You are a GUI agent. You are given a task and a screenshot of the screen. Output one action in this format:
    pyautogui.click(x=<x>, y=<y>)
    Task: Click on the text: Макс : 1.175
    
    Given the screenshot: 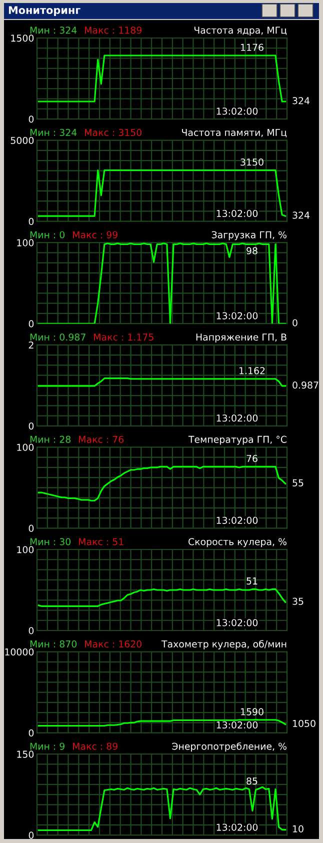 What is the action you would take?
    pyautogui.click(x=124, y=337)
    